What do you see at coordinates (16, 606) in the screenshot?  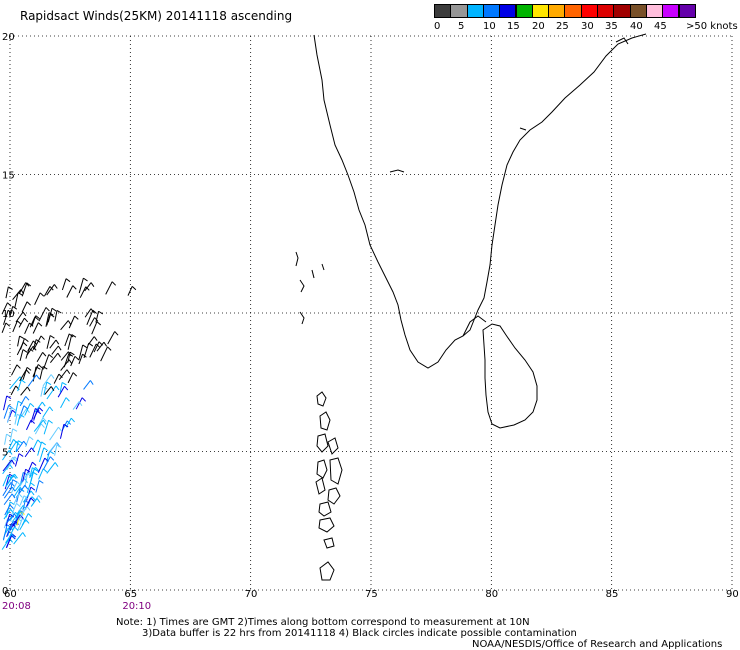 I see `time-label: 20:08` at bounding box center [16, 606].